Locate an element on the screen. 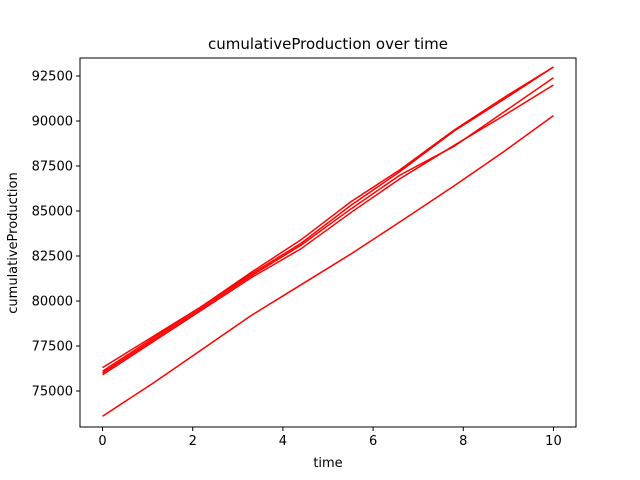 The image size is (640, 480). chart-title: cumulativeProduction over time is located at coordinates (328, 44).